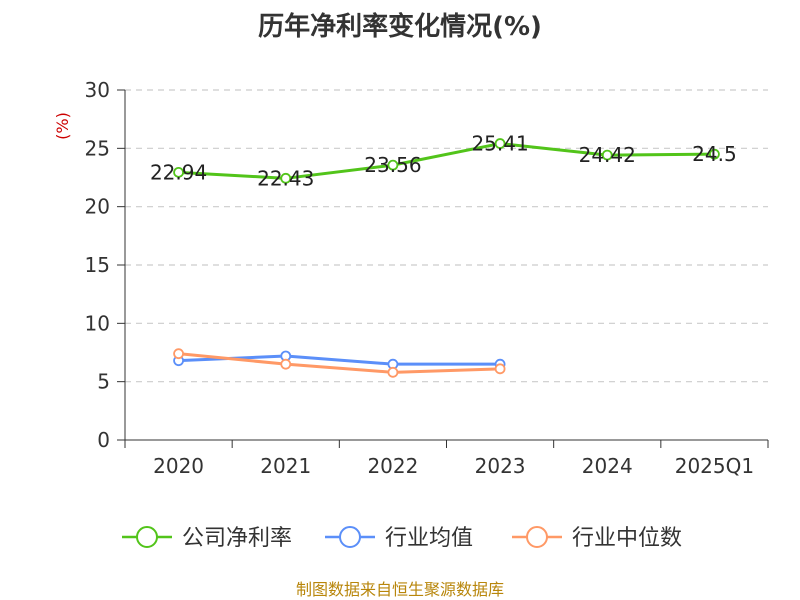 The height and width of the screenshot is (600, 800). Describe the element at coordinates (453, 466) in the screenshot. I see `x-tick-labels: 2020 2021 2022 2023 2024 2025Q1` at that location.